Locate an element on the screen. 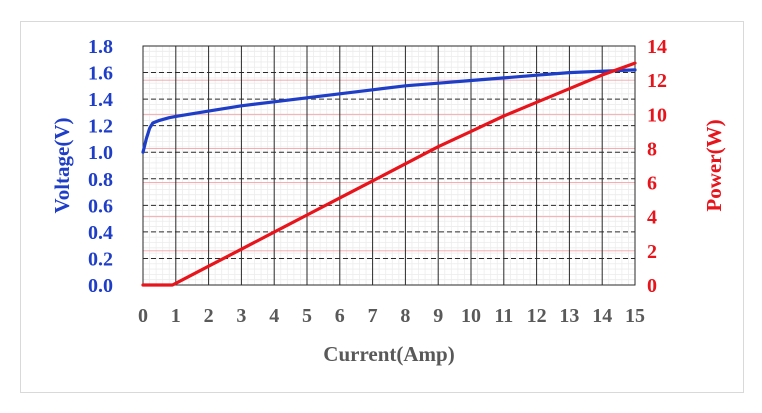 This screenshot has height=413, width=762. left-tick-label: 0.6 is located at coordinates (100, 206).